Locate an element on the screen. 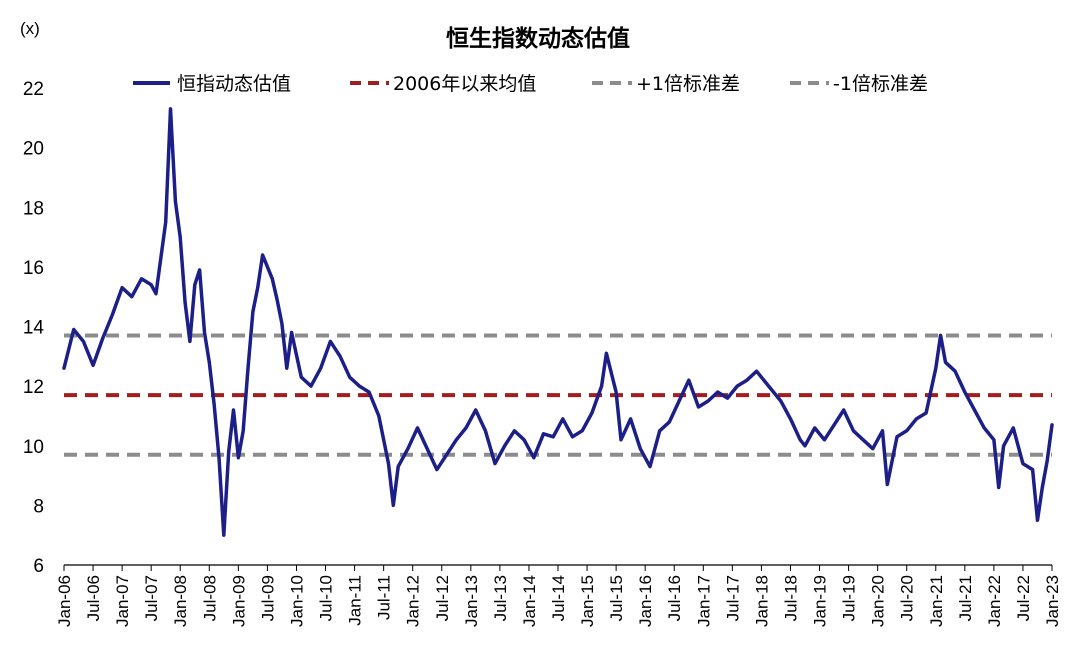 The width and height of the screenshot is (1080, 662). x-tick-label: Jan-23 is located at coordinates (1052, 601).